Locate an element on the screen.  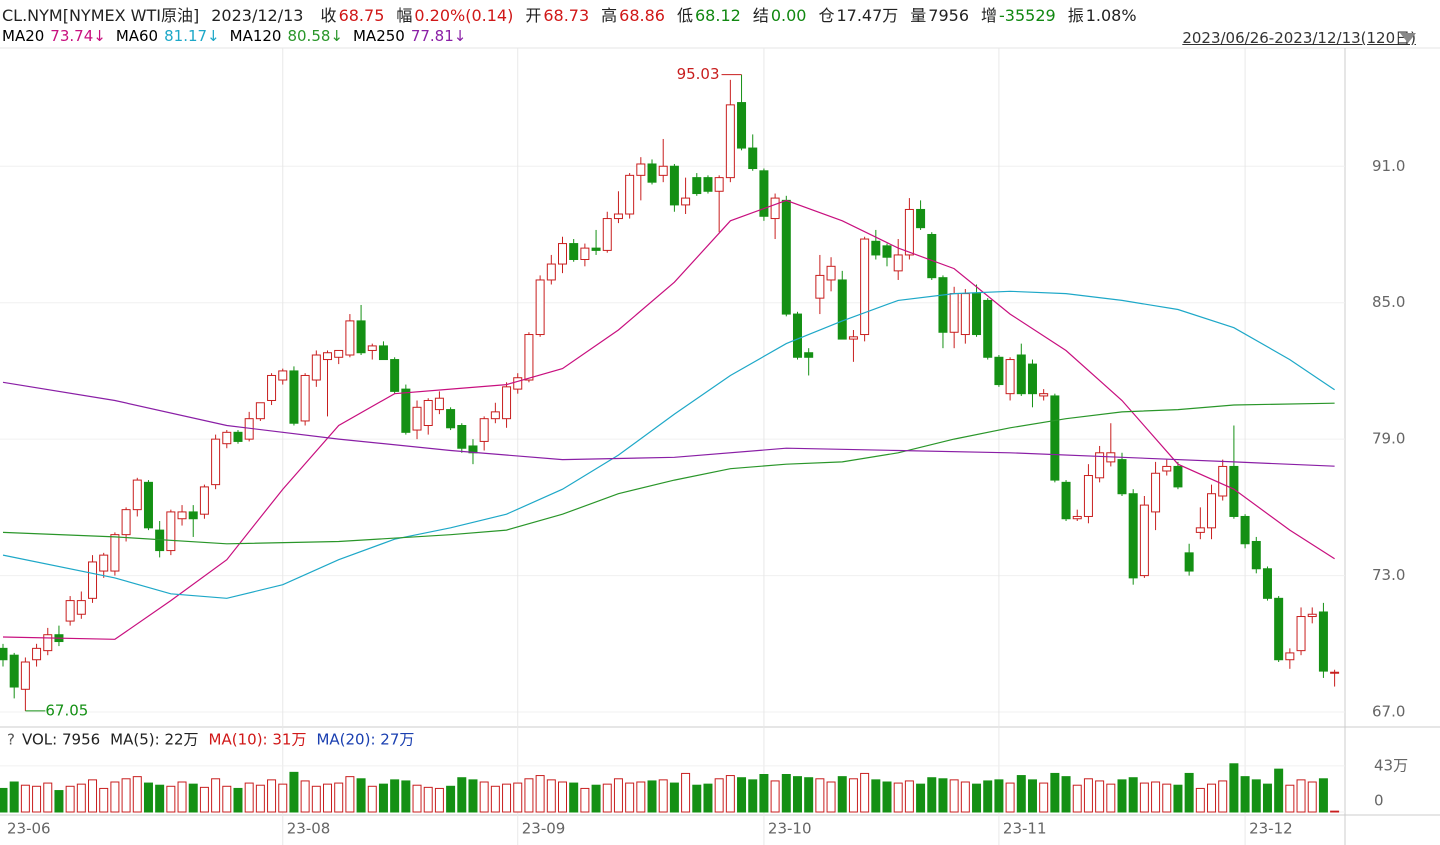
field-value: 68.73 is located at coordinates (566, 15).